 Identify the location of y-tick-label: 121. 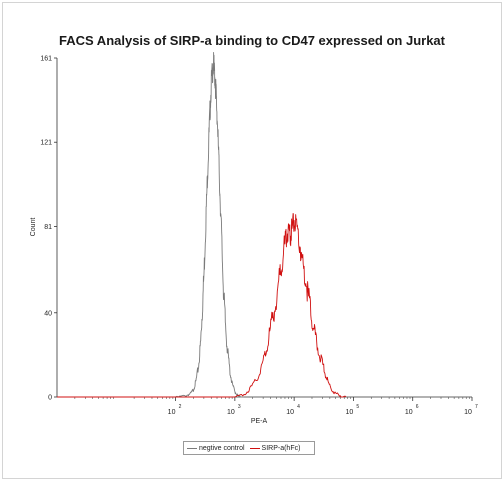
(46, 143).